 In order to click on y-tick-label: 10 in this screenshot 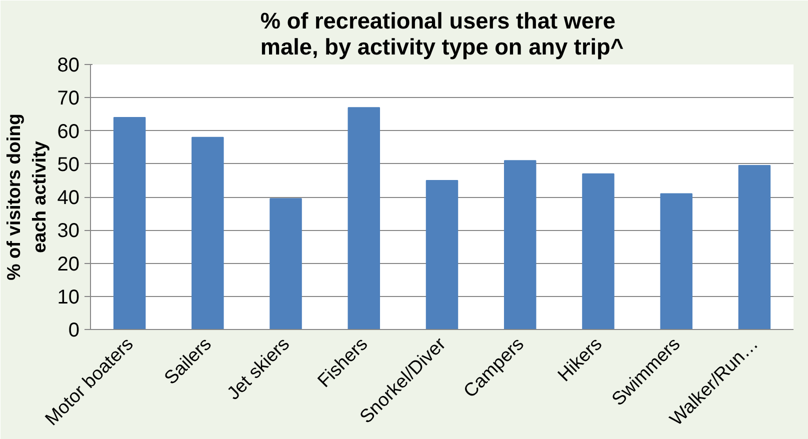, I will do `click(68, 297)`.